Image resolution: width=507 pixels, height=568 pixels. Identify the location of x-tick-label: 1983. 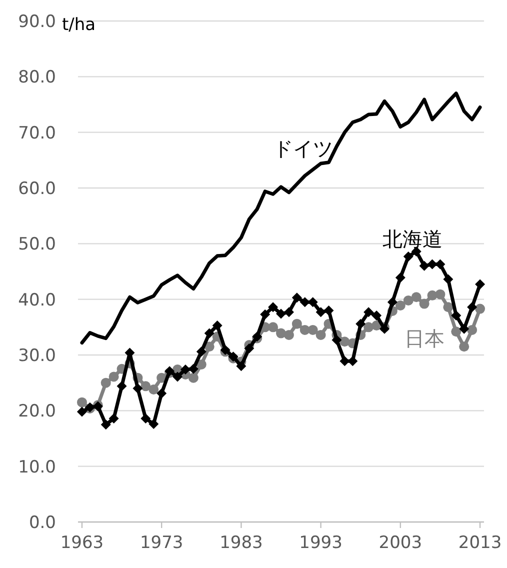
(241, 543).